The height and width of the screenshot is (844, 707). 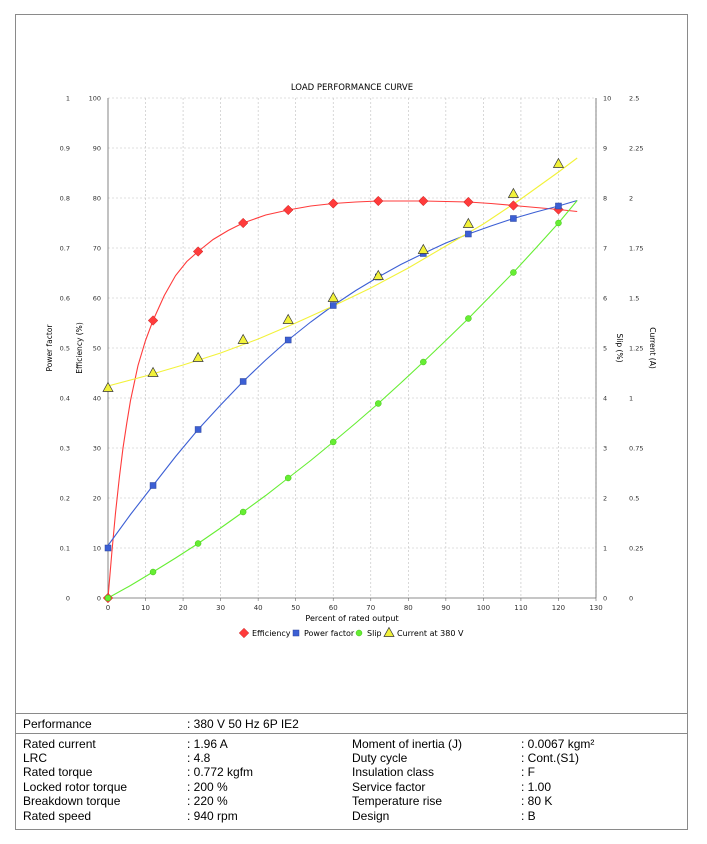 What do you see at coordinates (389, 787) in the screenshot?
I see `service-factor-label: Service factor` at bounding box center [389, 787].